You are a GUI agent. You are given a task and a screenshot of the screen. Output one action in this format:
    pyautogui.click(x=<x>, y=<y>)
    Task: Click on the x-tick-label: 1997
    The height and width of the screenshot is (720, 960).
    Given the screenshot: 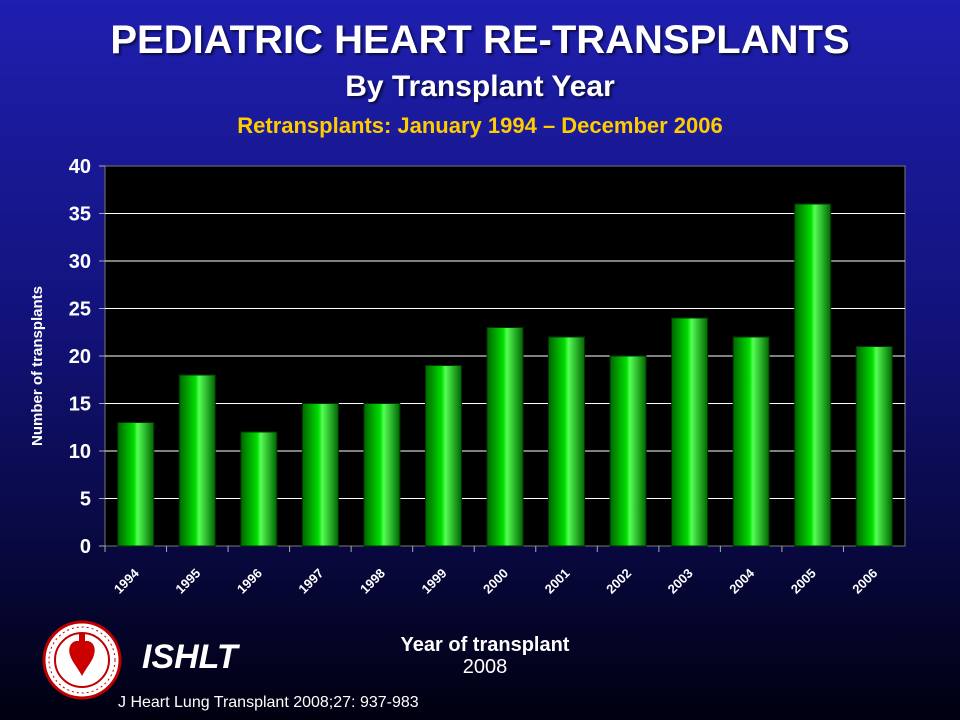 What is the action you would take?
    pyautogui.click(x=310, y=581)
    